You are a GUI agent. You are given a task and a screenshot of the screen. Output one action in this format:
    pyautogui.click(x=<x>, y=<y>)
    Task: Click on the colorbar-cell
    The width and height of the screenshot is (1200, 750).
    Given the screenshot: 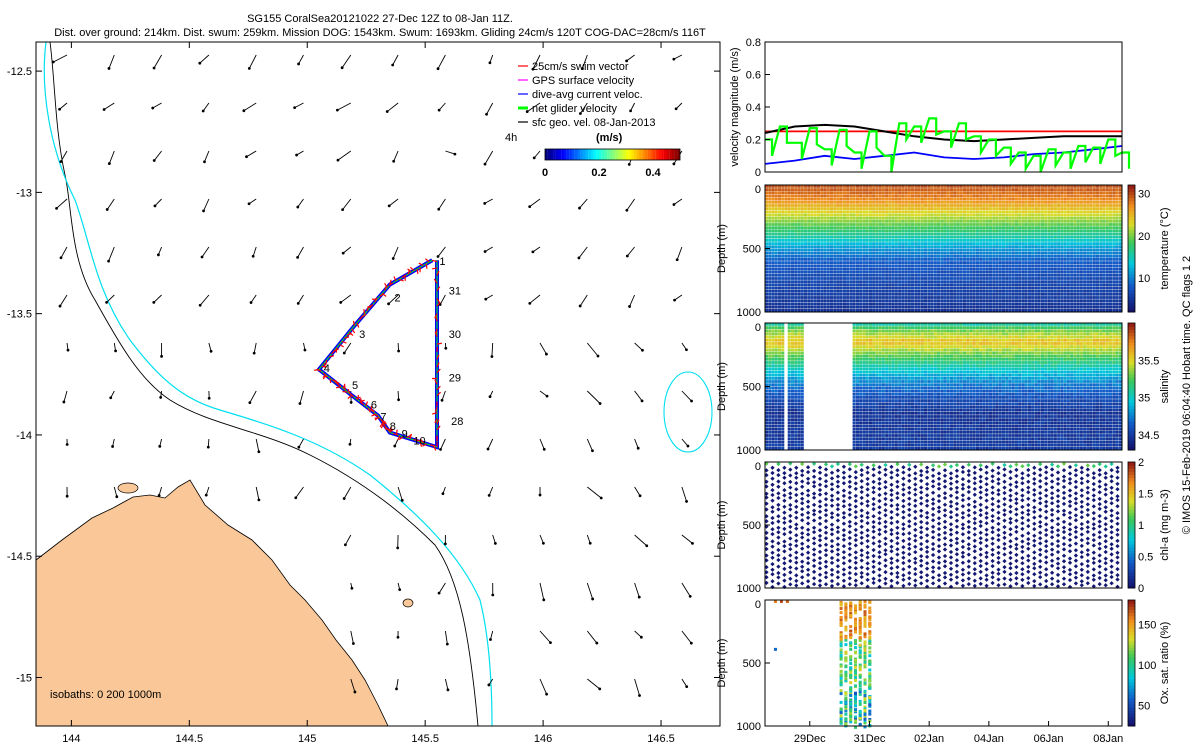 What is the action you would take?
    pyautogui.click(x=641, y=154)
    